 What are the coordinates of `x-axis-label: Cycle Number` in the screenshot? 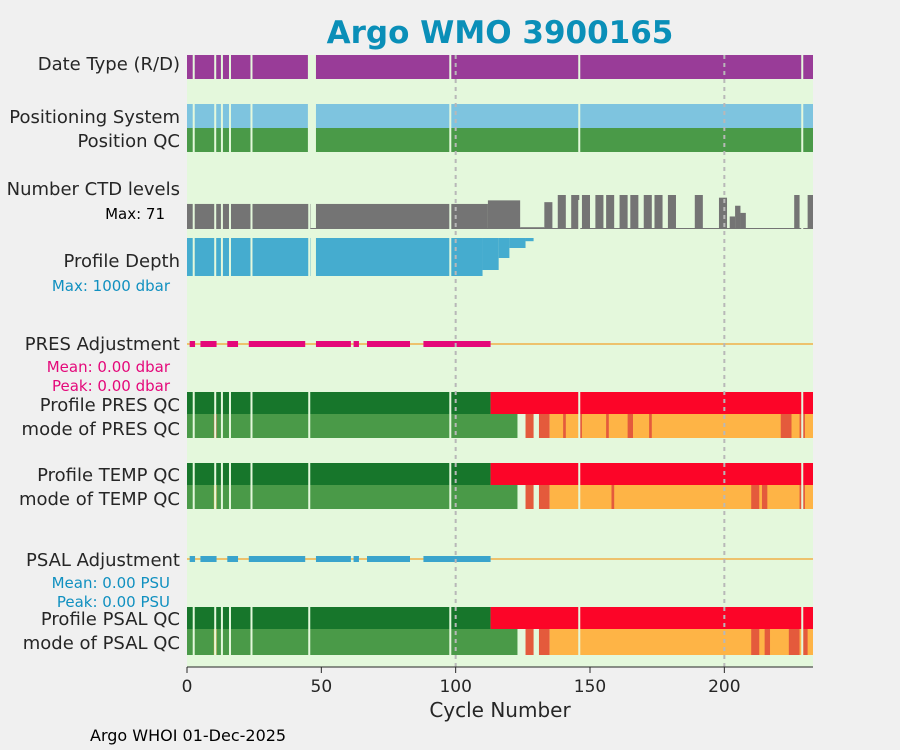 It's located at (500, 710).